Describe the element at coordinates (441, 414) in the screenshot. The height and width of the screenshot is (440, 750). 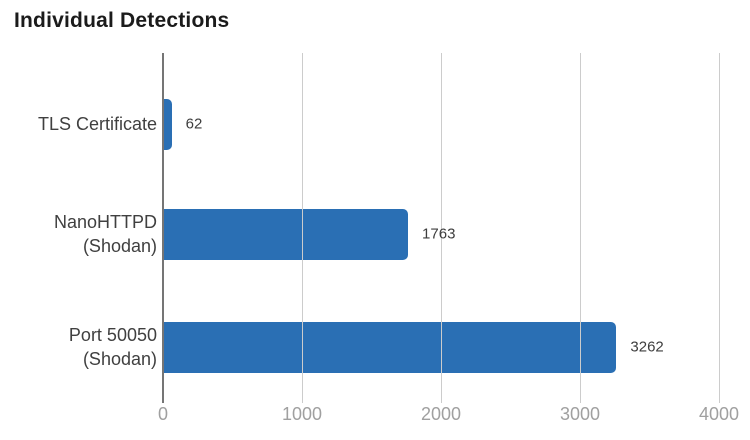
I see `x-tick-label: 2000` at that location.